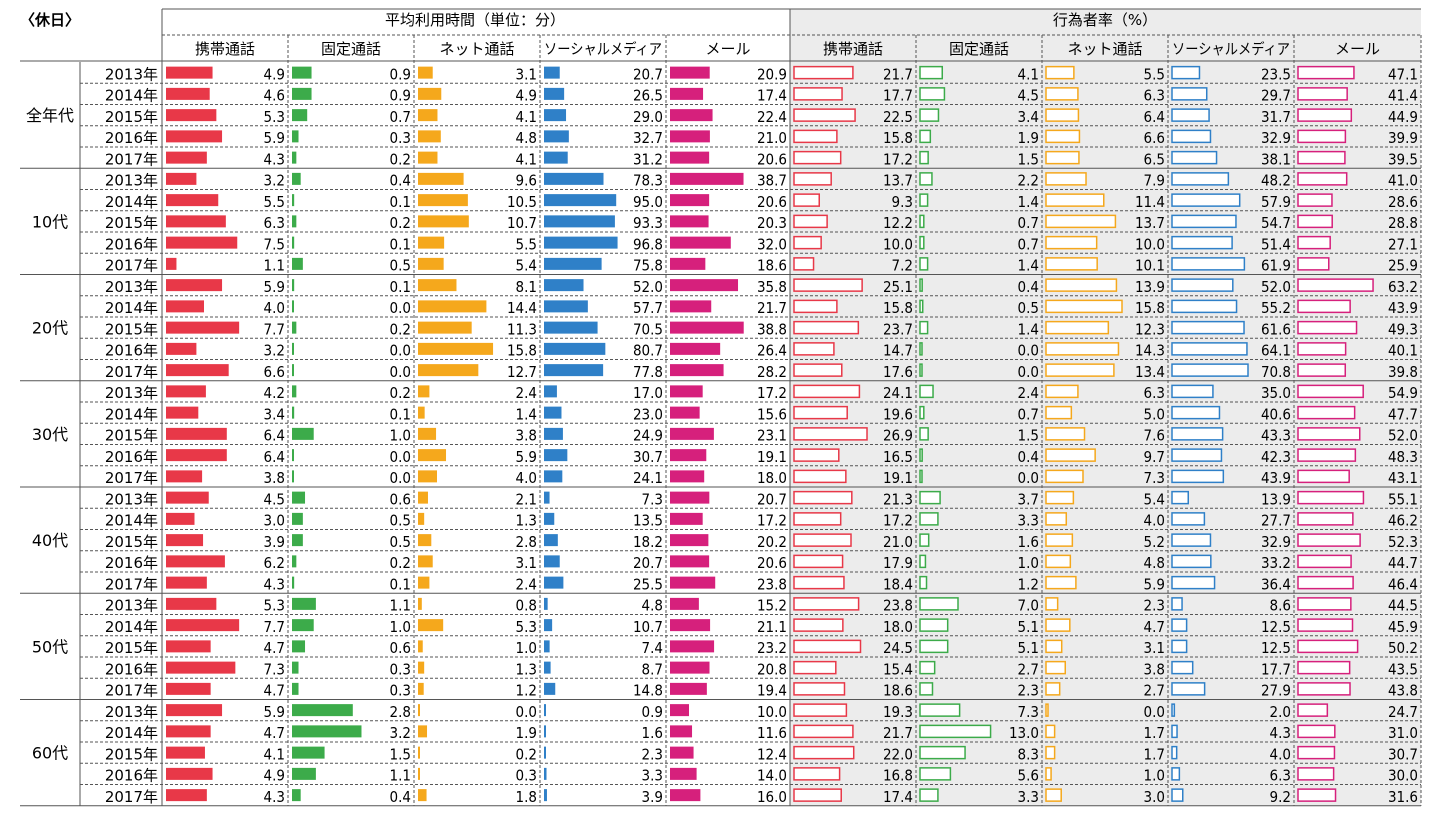 Image resolution: width=1440 pixels, height=820 pixels. What do you see at coordinates (1154, 797) in the screenshot?
I see `rate-value: 3.0` at bounding box center [1154, 797].